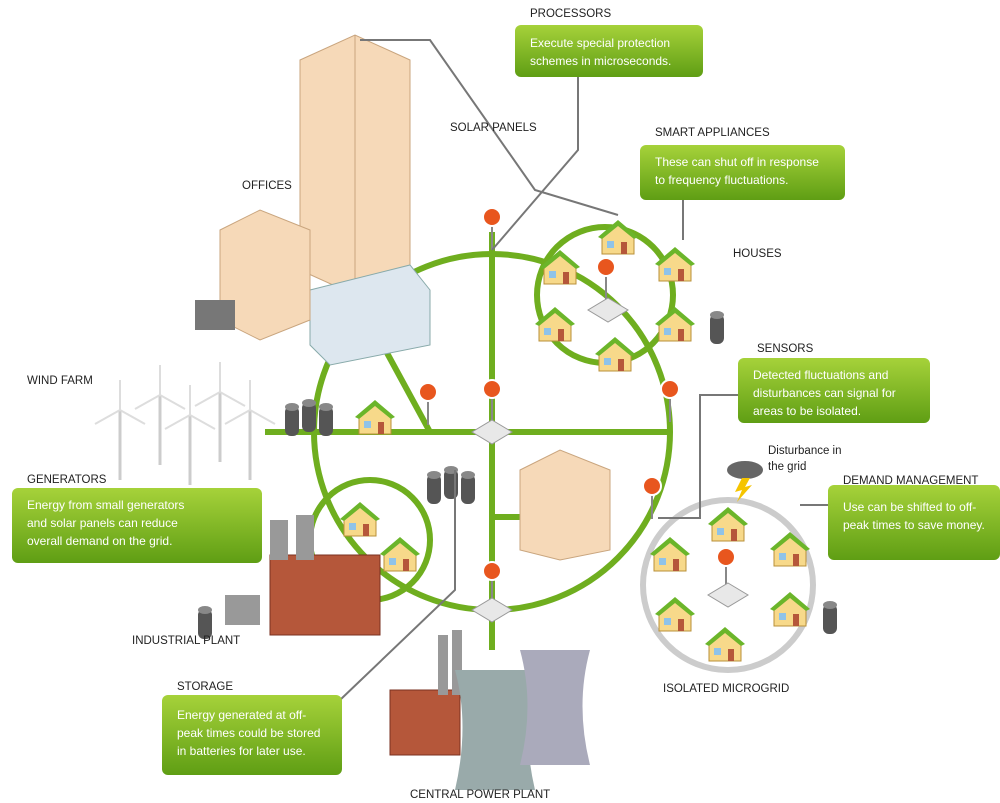 The image size is (1000, 803). I want to click on callout-text: schemes in microseconds., so click(600, 61).